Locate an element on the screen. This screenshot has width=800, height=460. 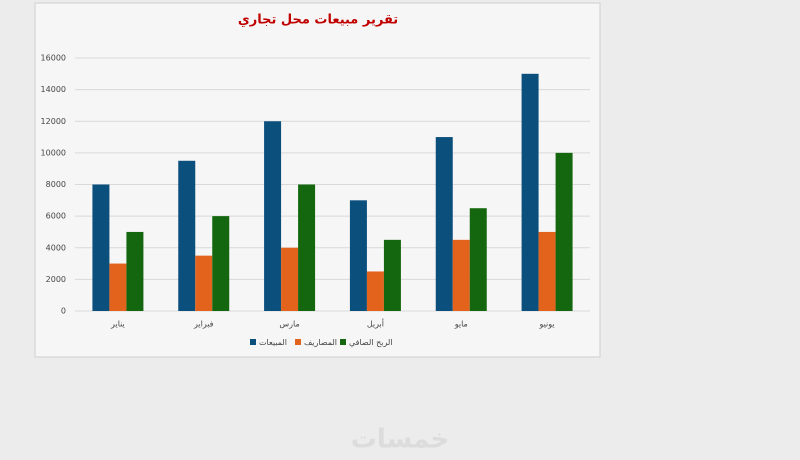
y-tick-label: 16000 is located at coordinates (53, 58).